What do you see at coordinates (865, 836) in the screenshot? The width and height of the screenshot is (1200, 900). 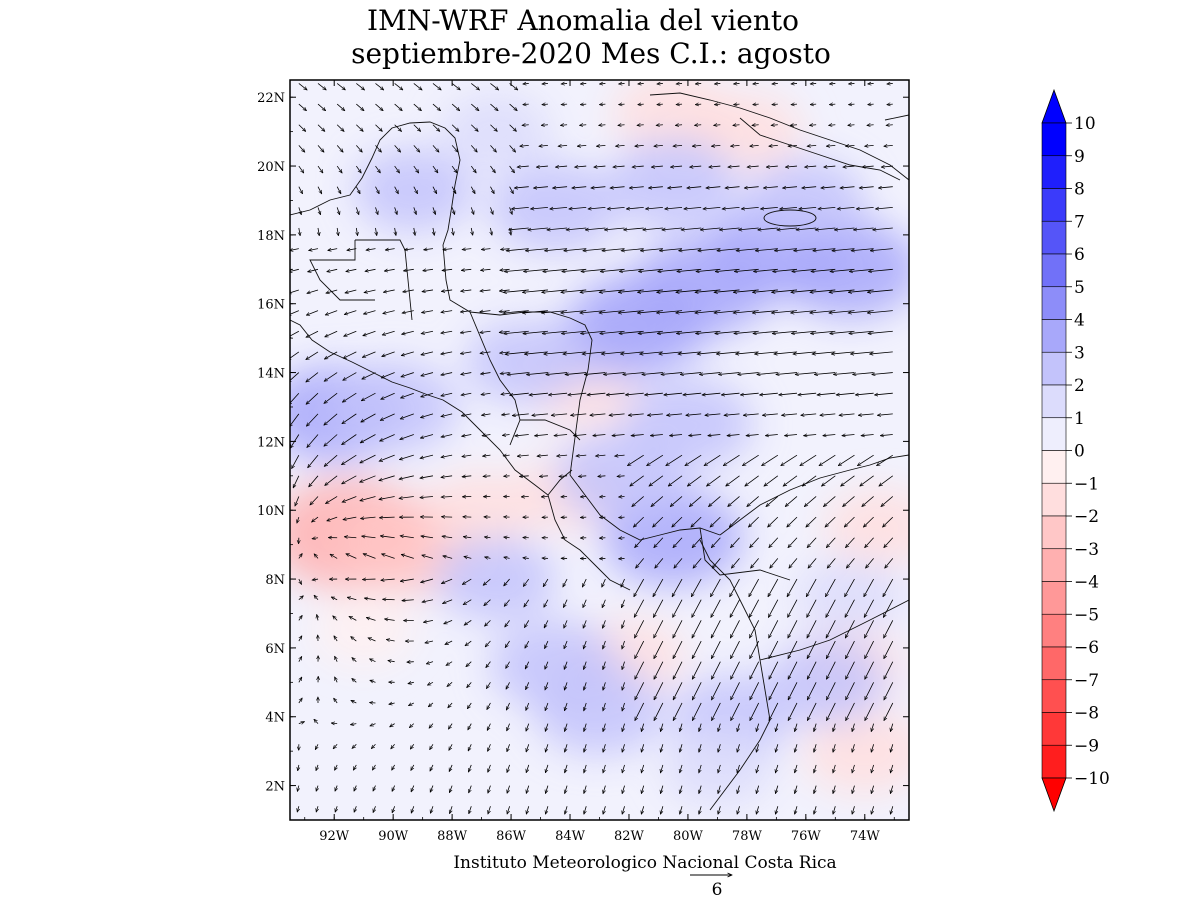 I see `x-tick-label: 74W` at bounding box center [865, 836].